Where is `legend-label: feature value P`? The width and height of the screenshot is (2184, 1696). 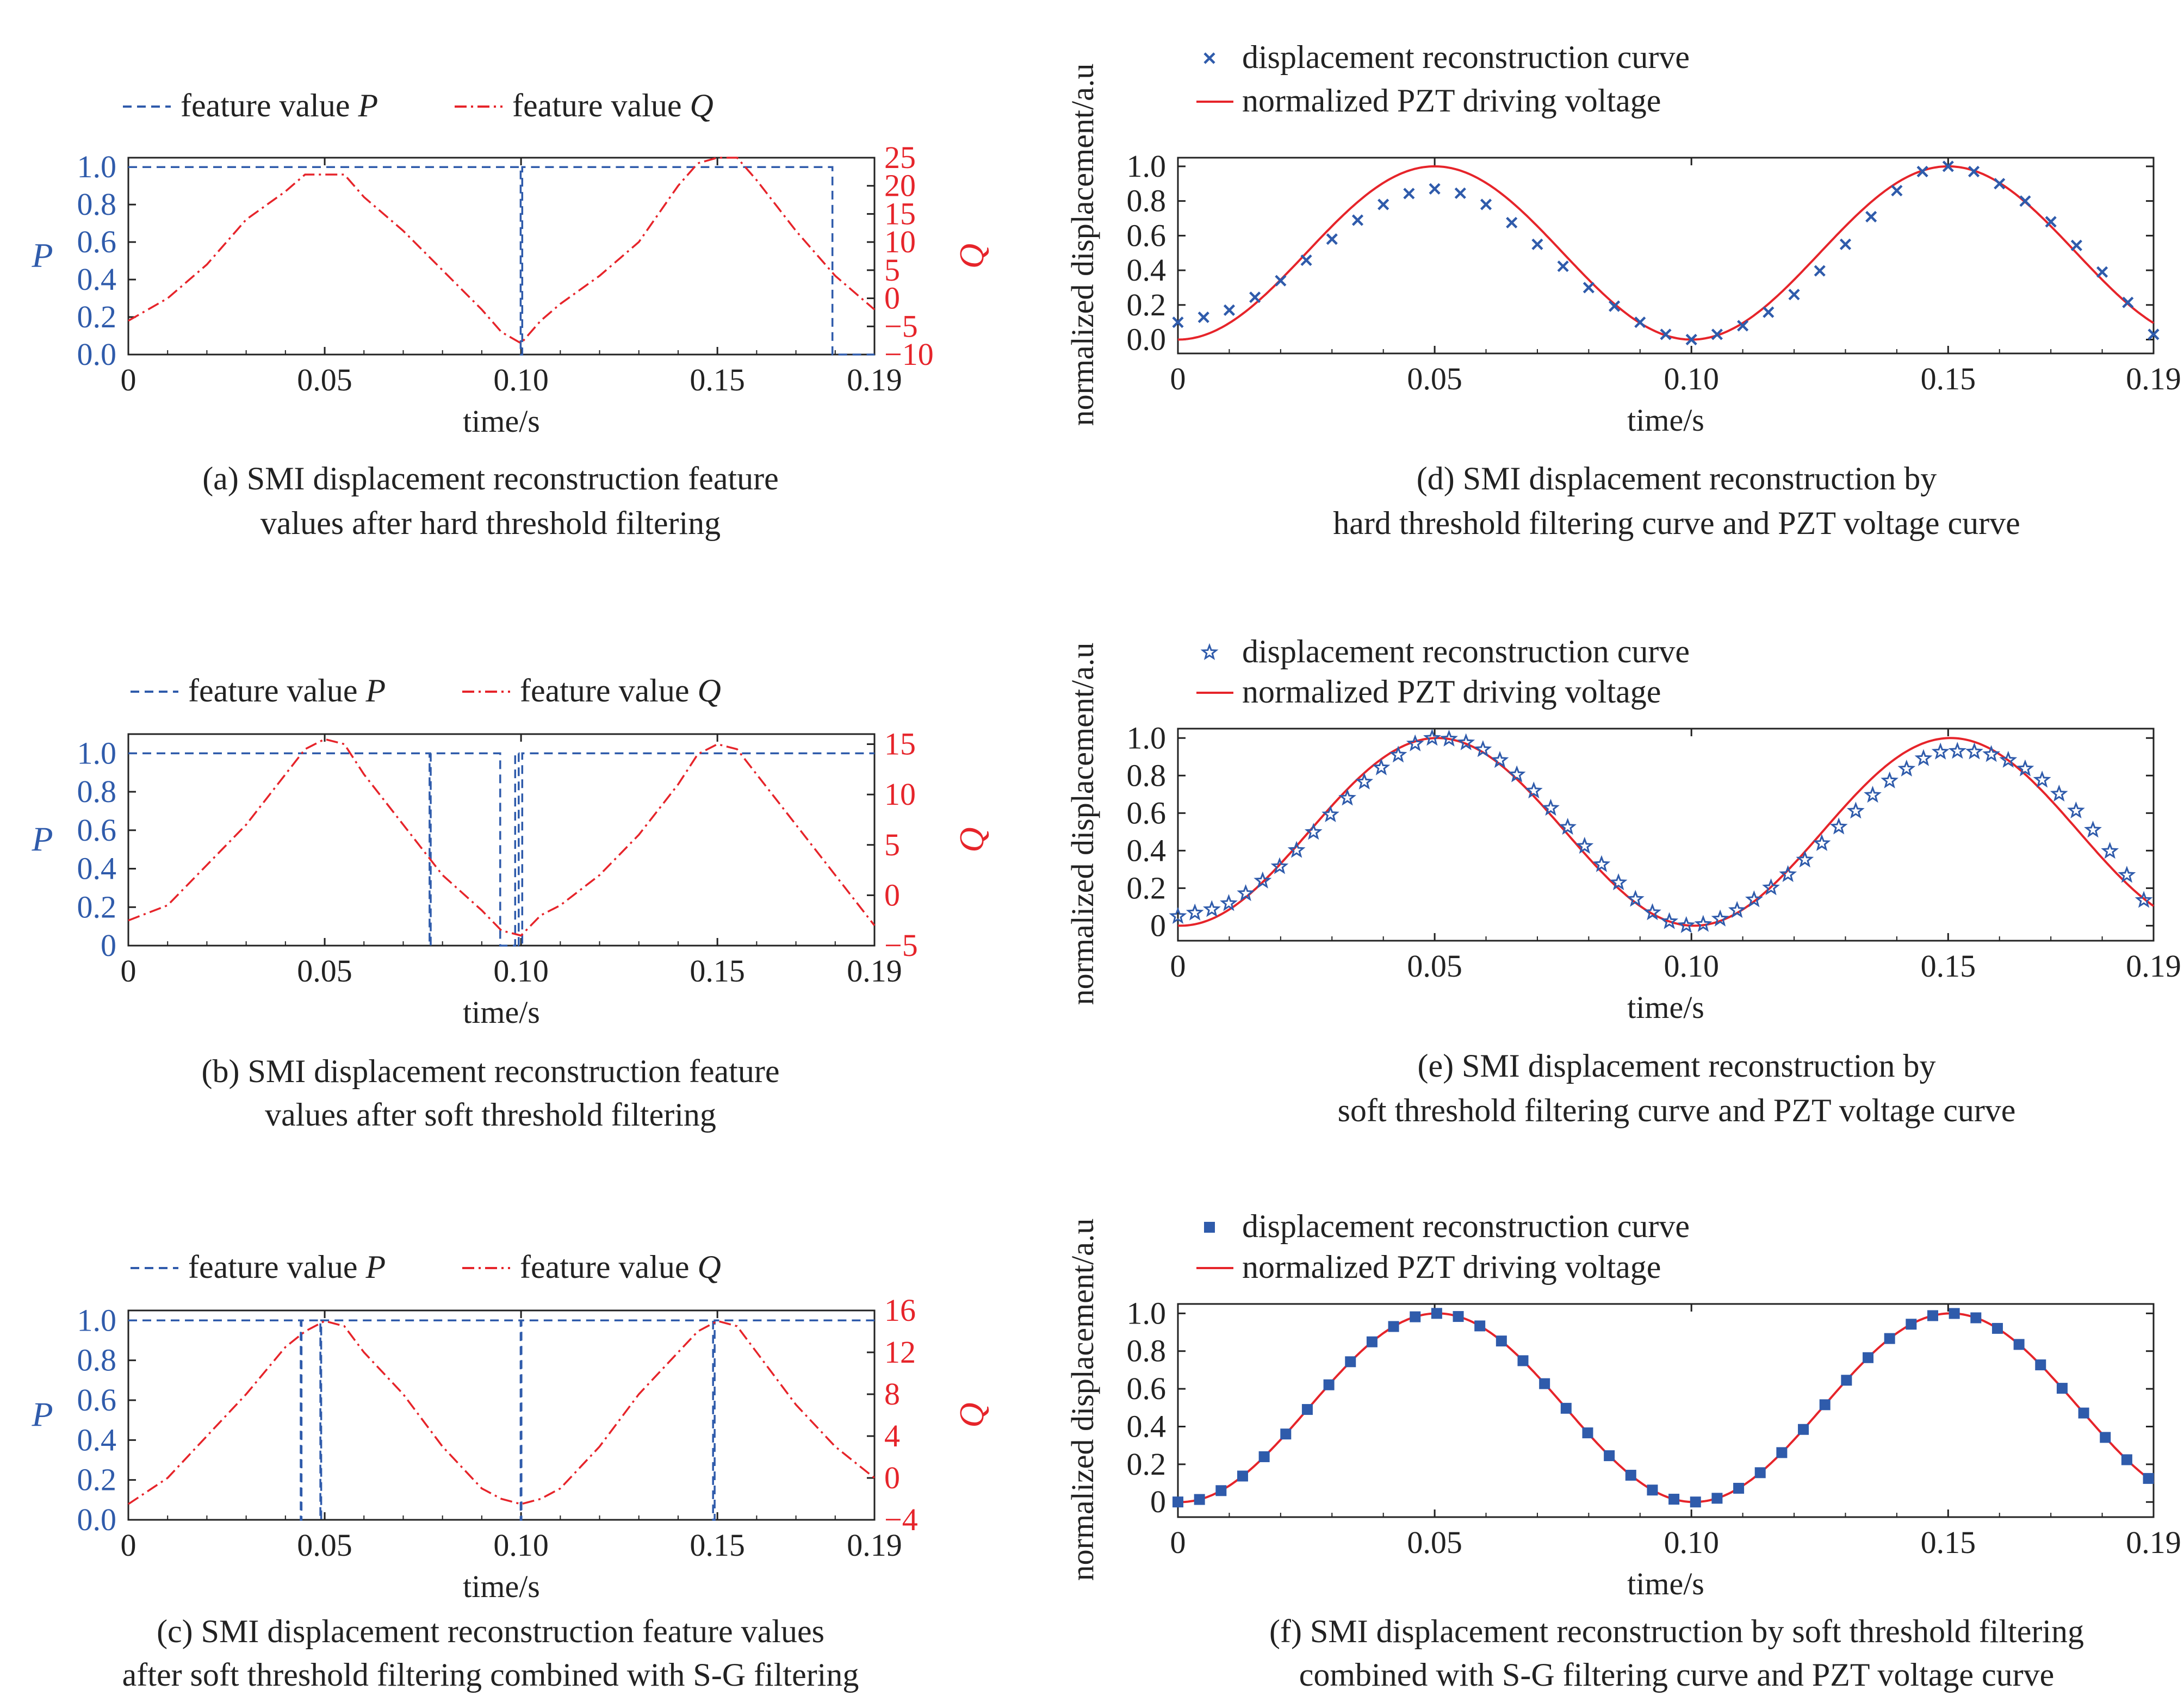
legend-label: feature value P is located at coordinates (287, 691).